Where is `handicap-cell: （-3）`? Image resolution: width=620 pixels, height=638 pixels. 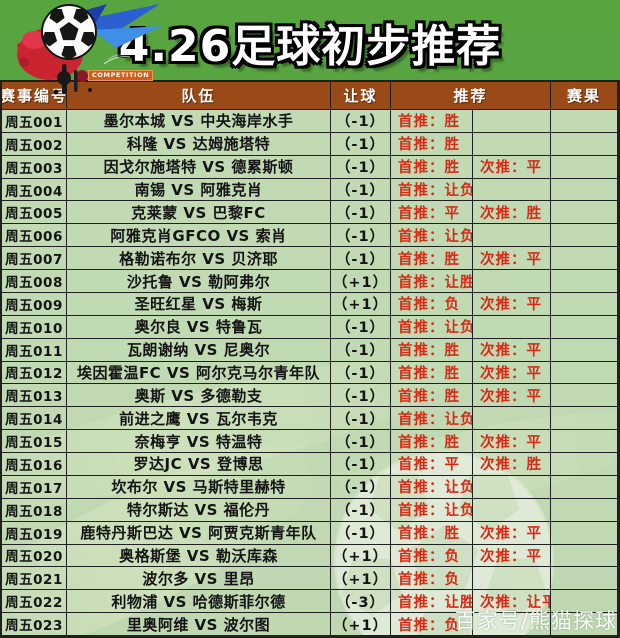 handicap-cell: （-3） is located at coordinates (361, 602).